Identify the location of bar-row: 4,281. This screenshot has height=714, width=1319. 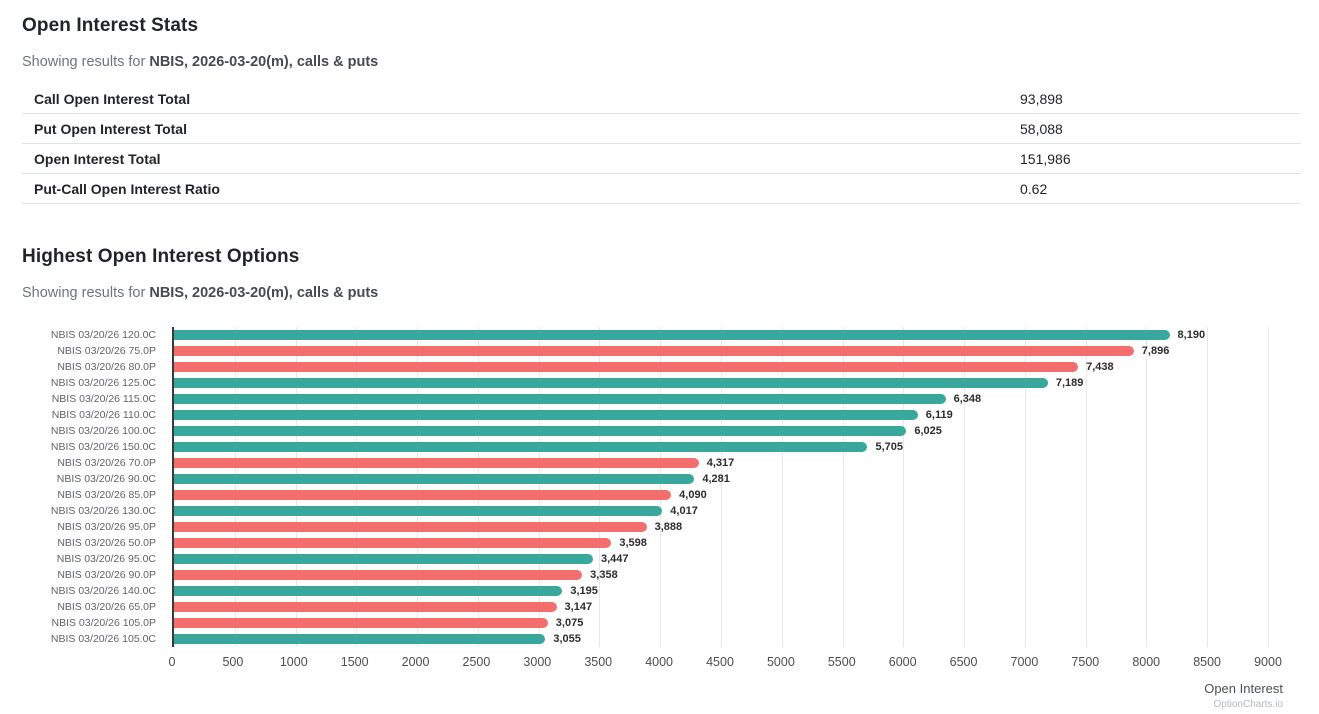
(721, 479).